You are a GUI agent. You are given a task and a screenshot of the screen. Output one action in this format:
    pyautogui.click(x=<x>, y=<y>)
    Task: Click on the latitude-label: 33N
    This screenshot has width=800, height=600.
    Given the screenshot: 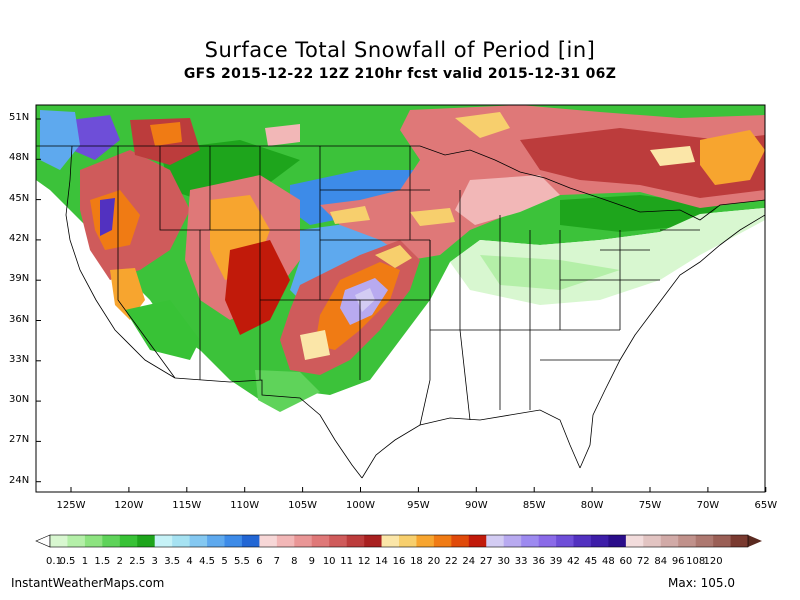 What is the action you would take?
    pyautogui.click(x=19, y=359)
    